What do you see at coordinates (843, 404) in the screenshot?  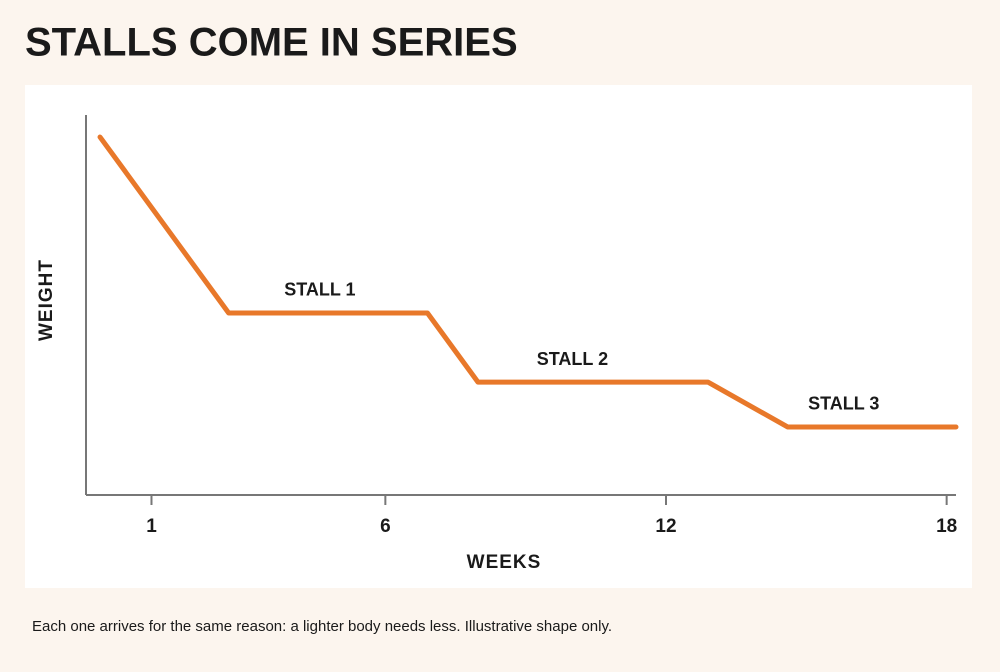 I see `stall-label: STALL 3` at bounding box center [843, 404].